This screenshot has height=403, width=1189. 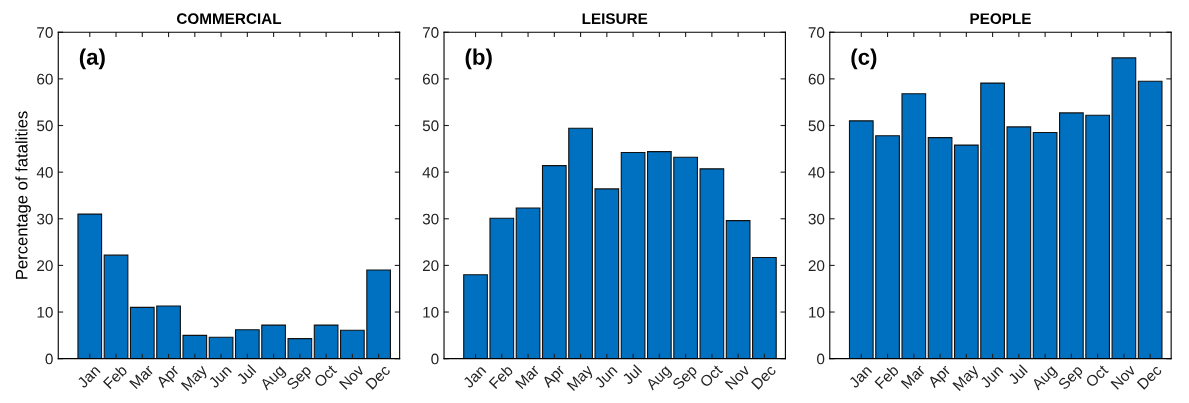 I want to click on chart-title: LEISURE, so click(x=615, y=19).